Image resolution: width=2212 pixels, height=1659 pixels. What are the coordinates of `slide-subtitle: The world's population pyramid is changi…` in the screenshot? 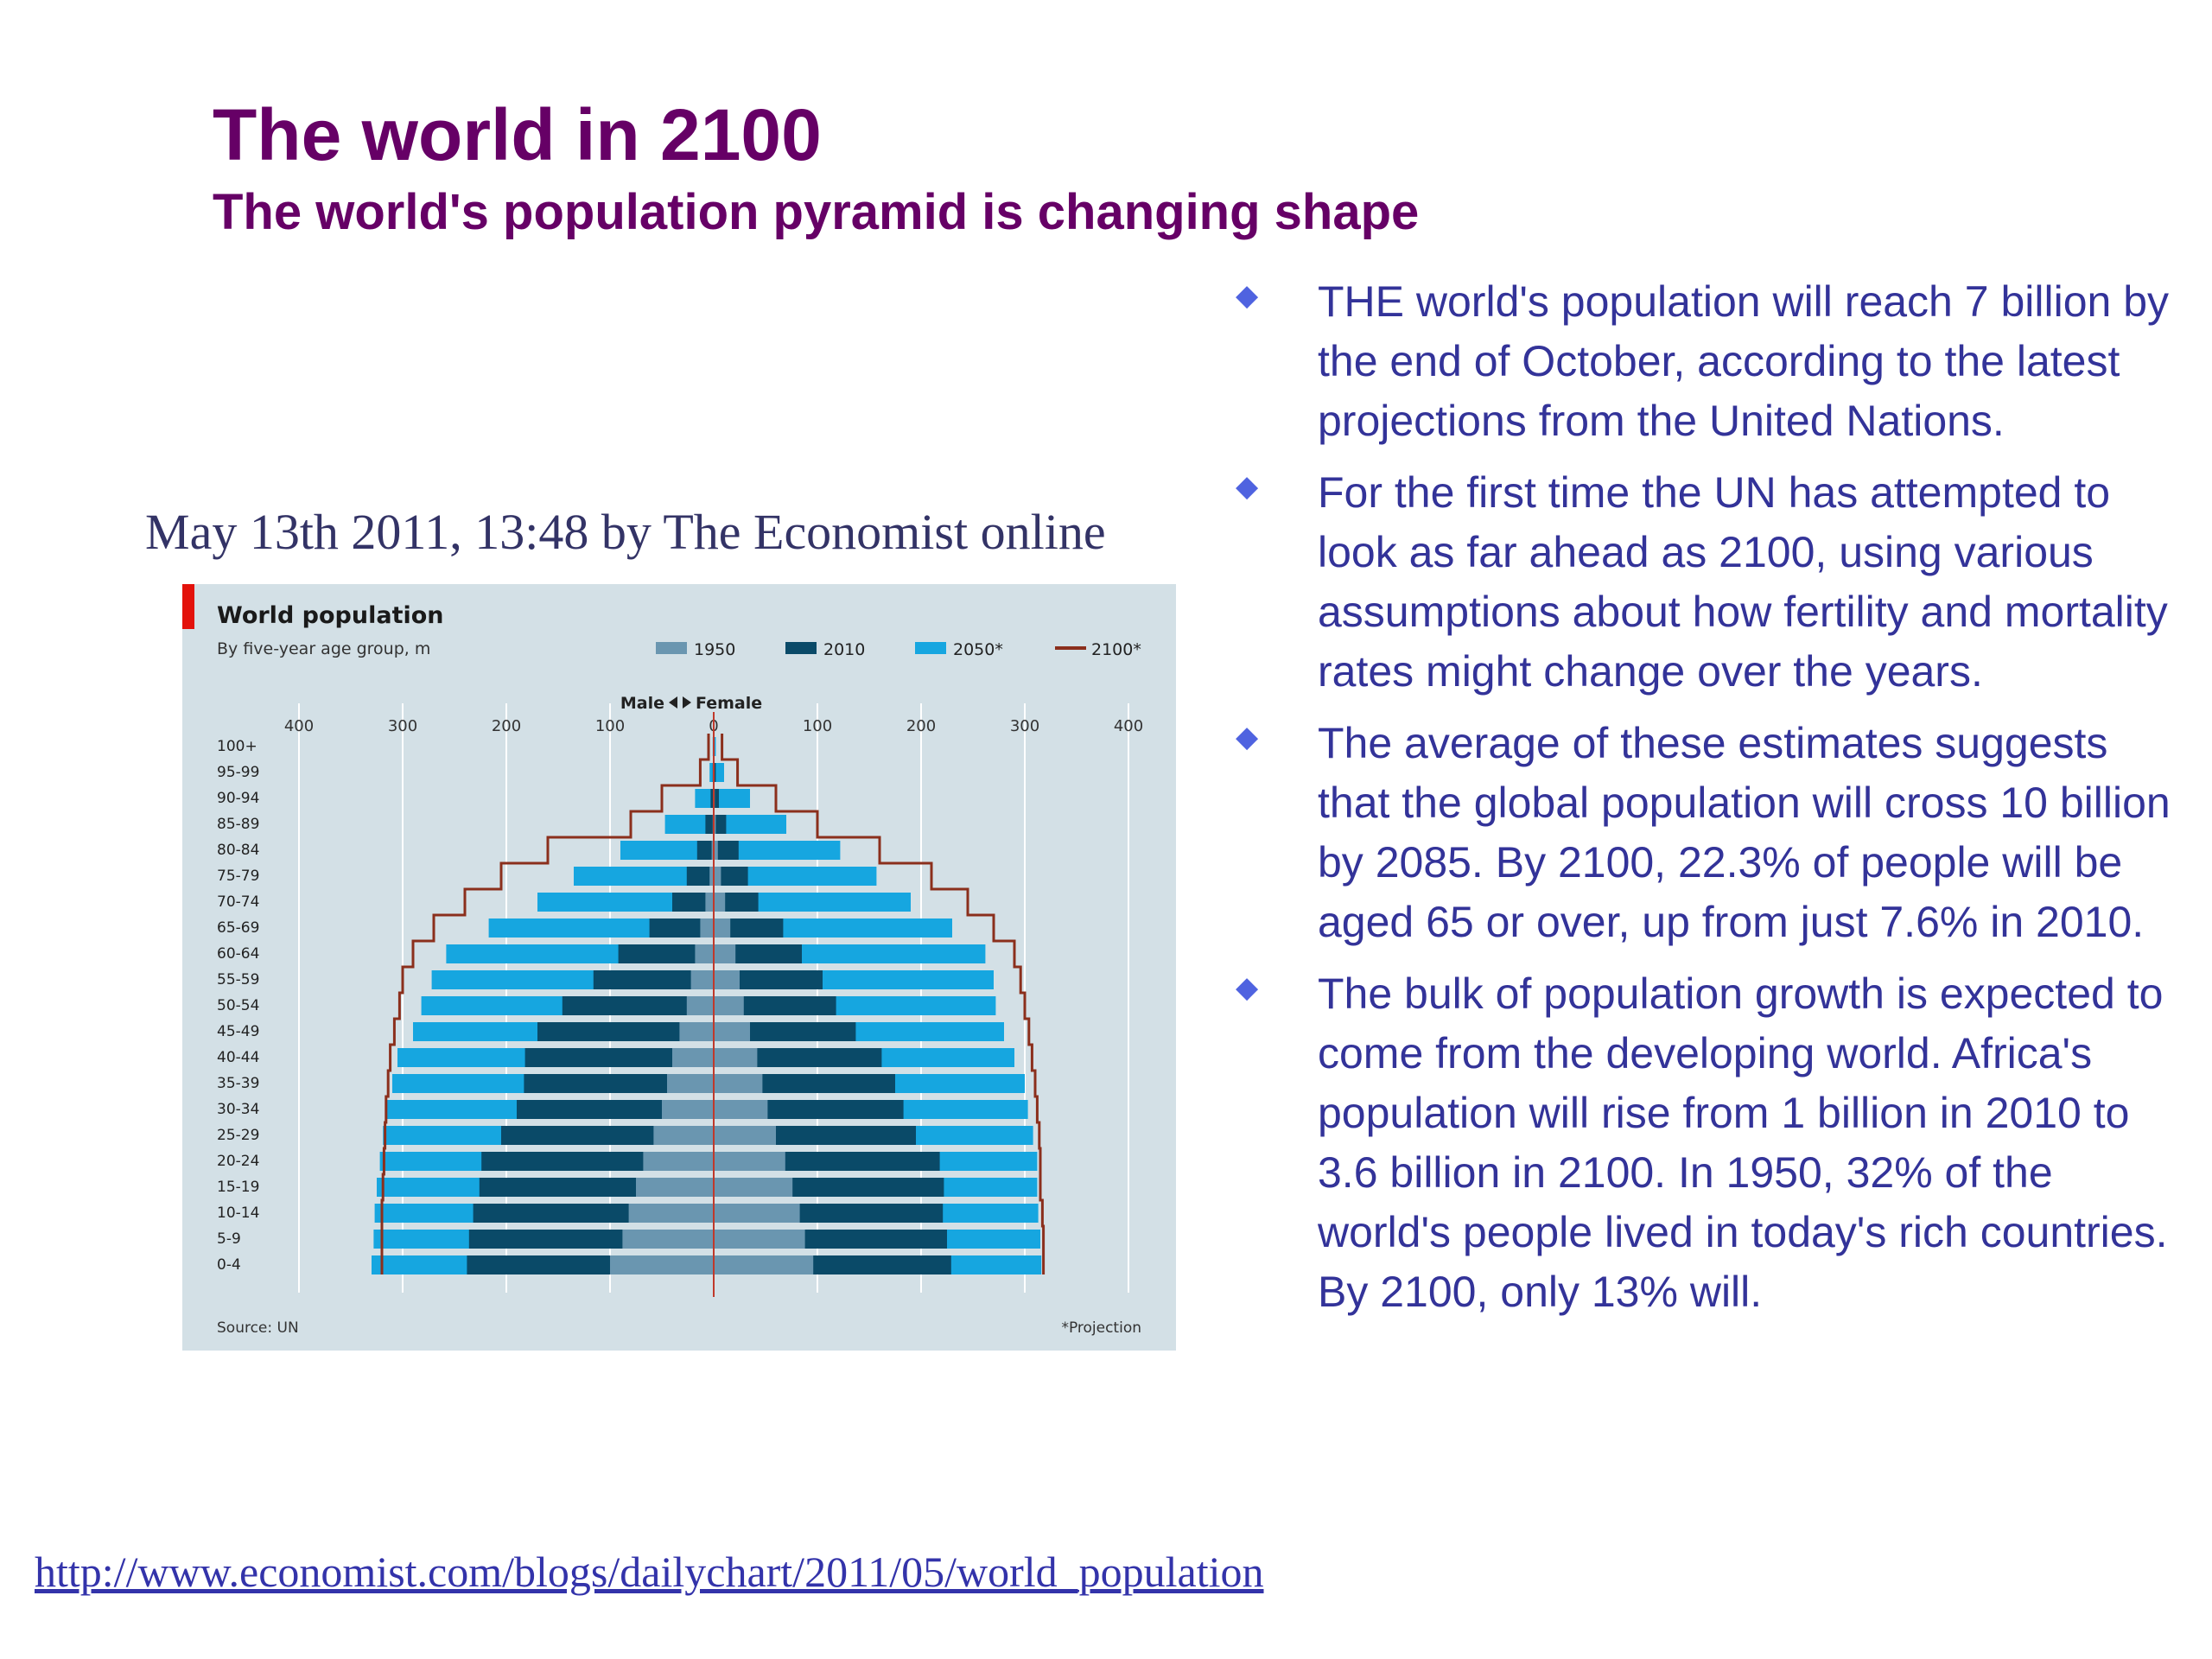 It's located at (816, 212).